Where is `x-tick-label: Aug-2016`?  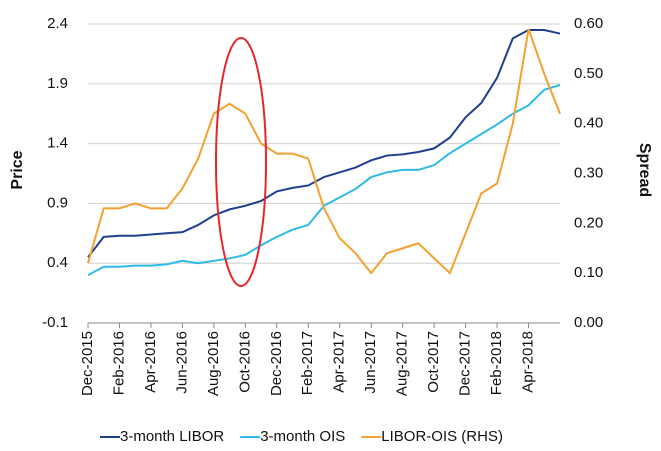
x-tick-label: Aug-2016 is located at coordinates (213, 363).